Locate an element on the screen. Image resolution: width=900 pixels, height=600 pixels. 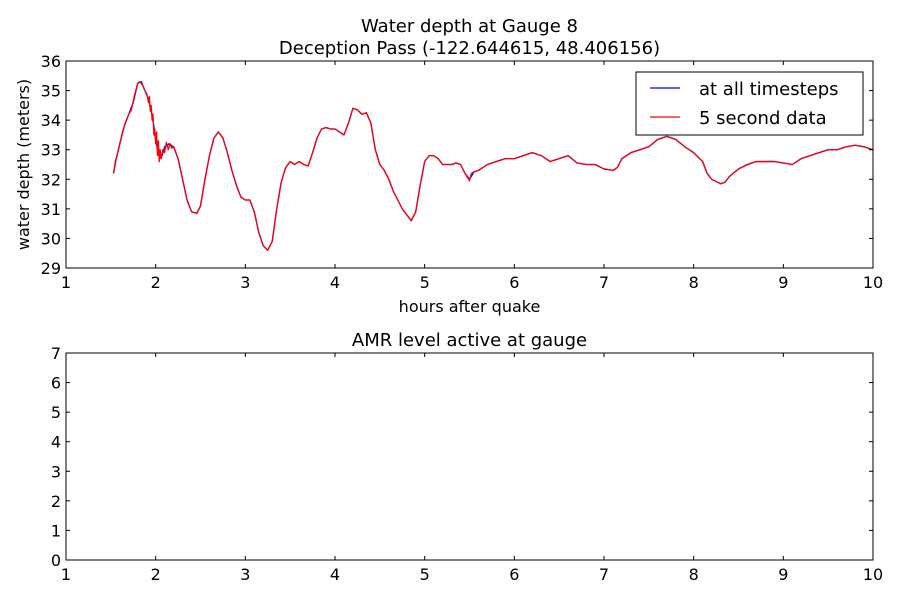
depth-x-tick-label: 4 is located at coordinates (335, 282).